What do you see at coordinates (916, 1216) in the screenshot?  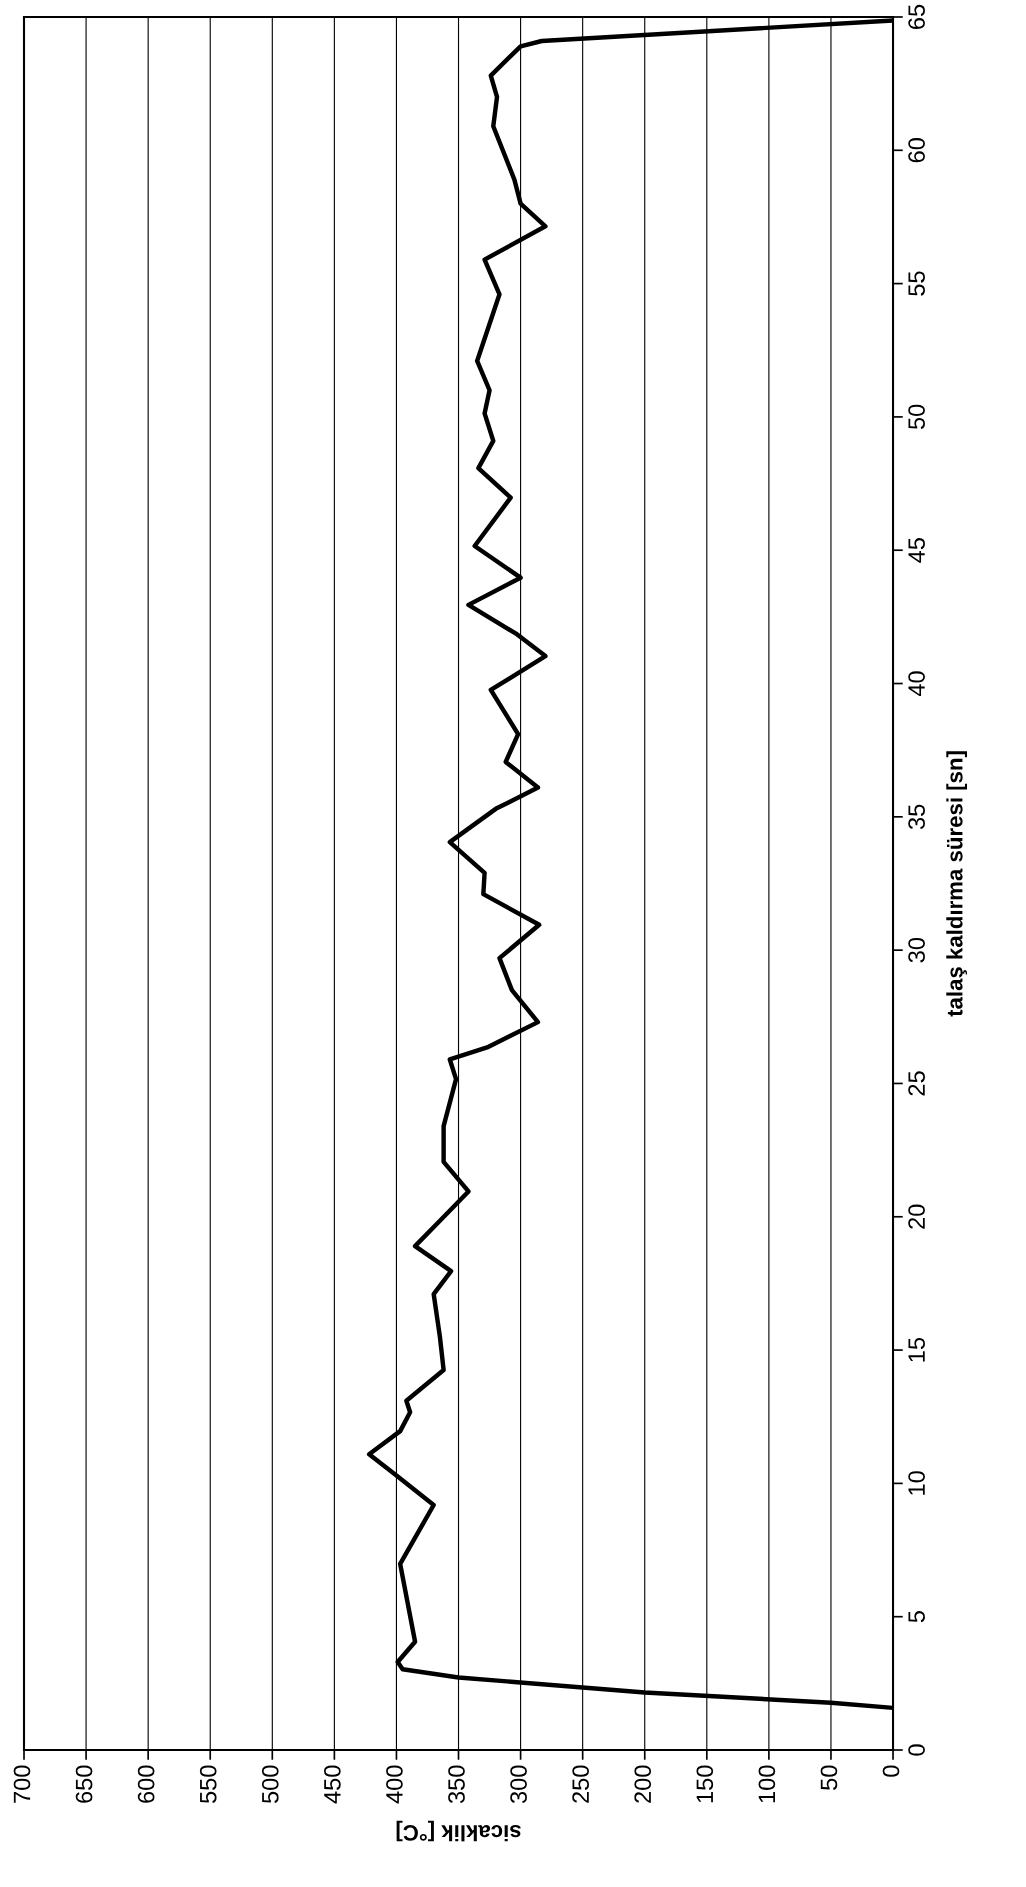 I see `y-tick-label: 20` at bounding box center [916, 1216].